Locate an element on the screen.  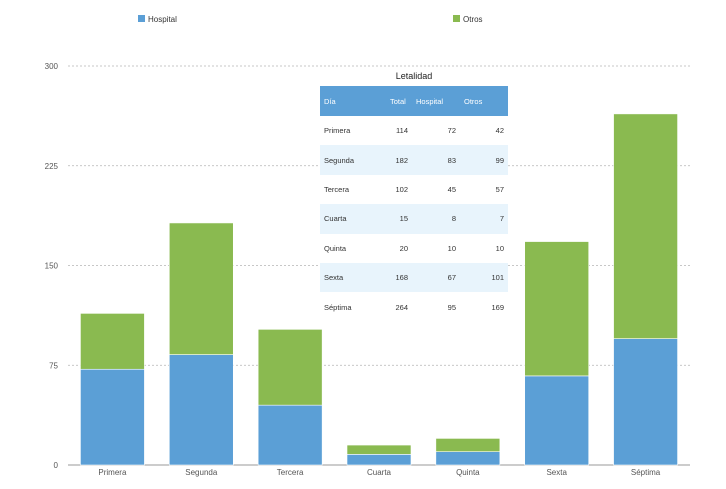
table-row: Quinta 20 10 10 is located at coordinates (414, 248).